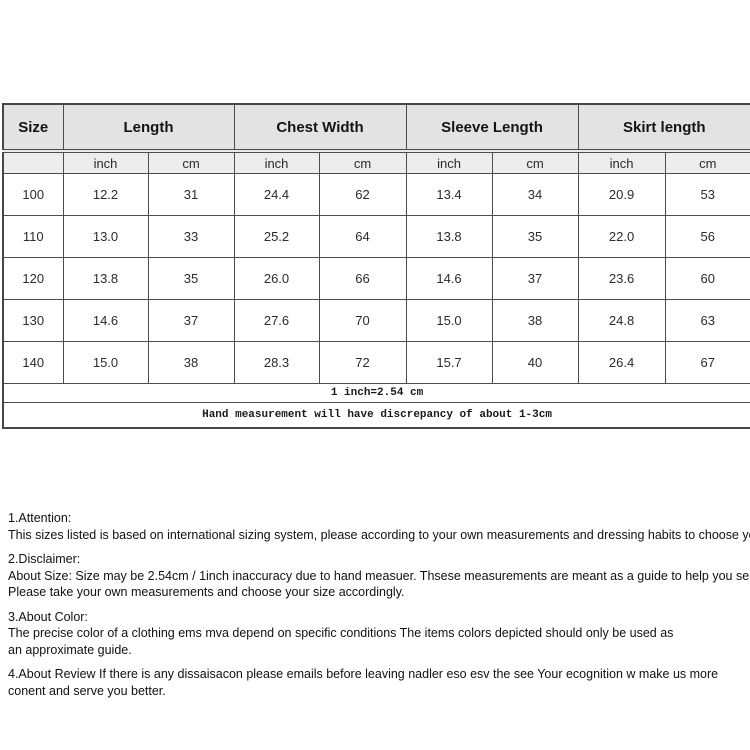 Image resolution: width=750 pixels, height=750 pixels. What do you see at coordinates (707, 320) in the screenshot?
I see `table-cell: 63` at bounding box center [707, 320].